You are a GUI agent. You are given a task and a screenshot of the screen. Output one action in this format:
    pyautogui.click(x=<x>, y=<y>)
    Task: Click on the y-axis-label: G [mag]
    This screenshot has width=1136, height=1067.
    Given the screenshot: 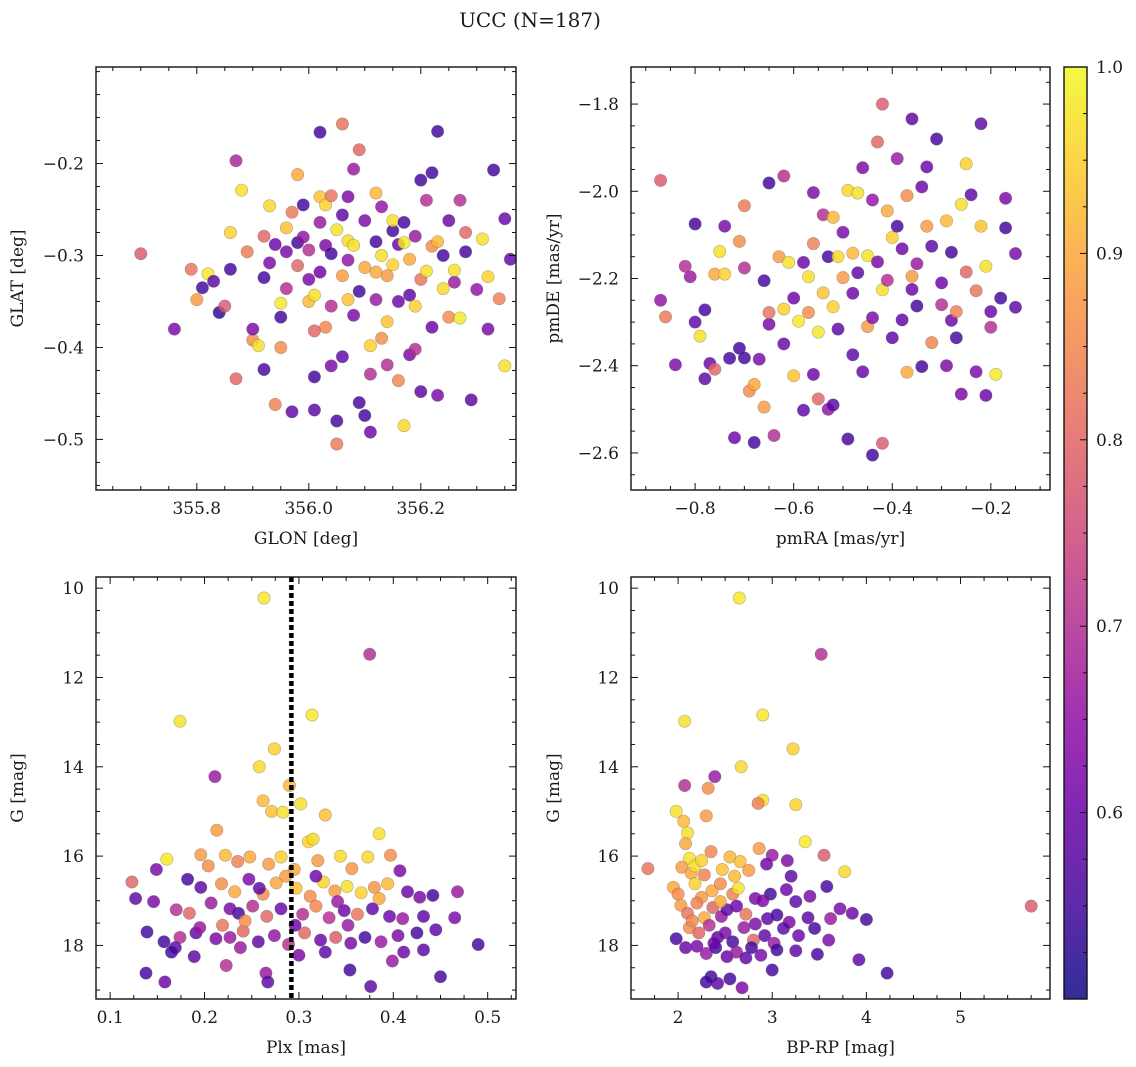 What is the action you would take?
    pyautogui.click(x=18, y=787)
    